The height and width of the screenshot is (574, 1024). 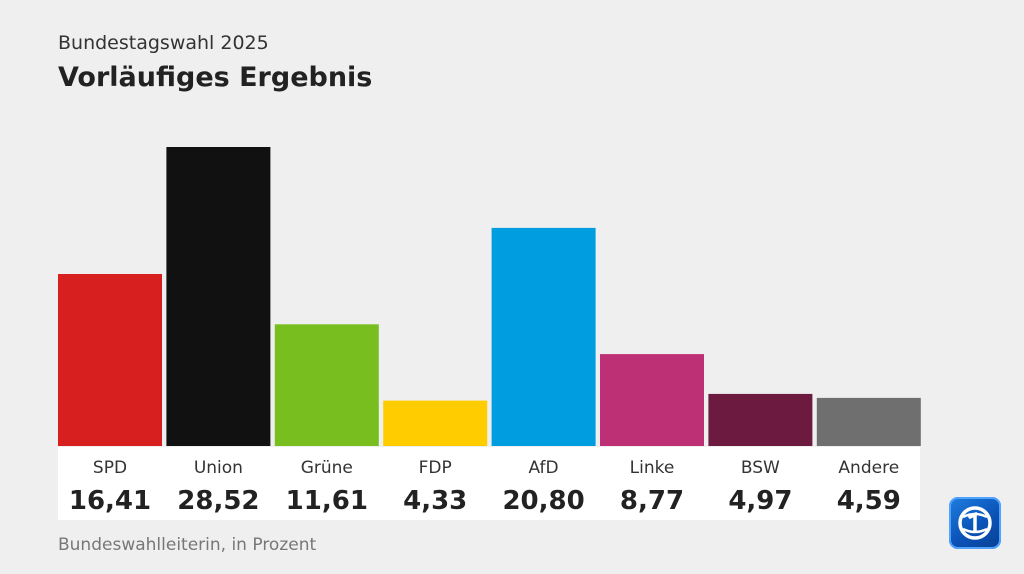 What do you see at coordinates (760, 419) in the screenshot?
I see `bar-bsw` at bounding box center [760, 419].